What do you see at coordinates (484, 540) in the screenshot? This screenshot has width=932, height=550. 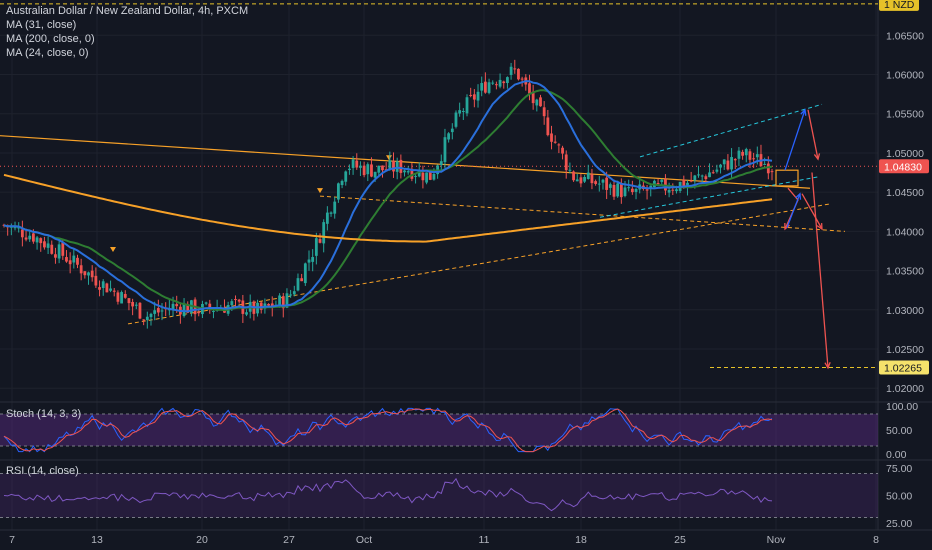 I see `date-tick-label: 11` at bounding box center [484, 540].